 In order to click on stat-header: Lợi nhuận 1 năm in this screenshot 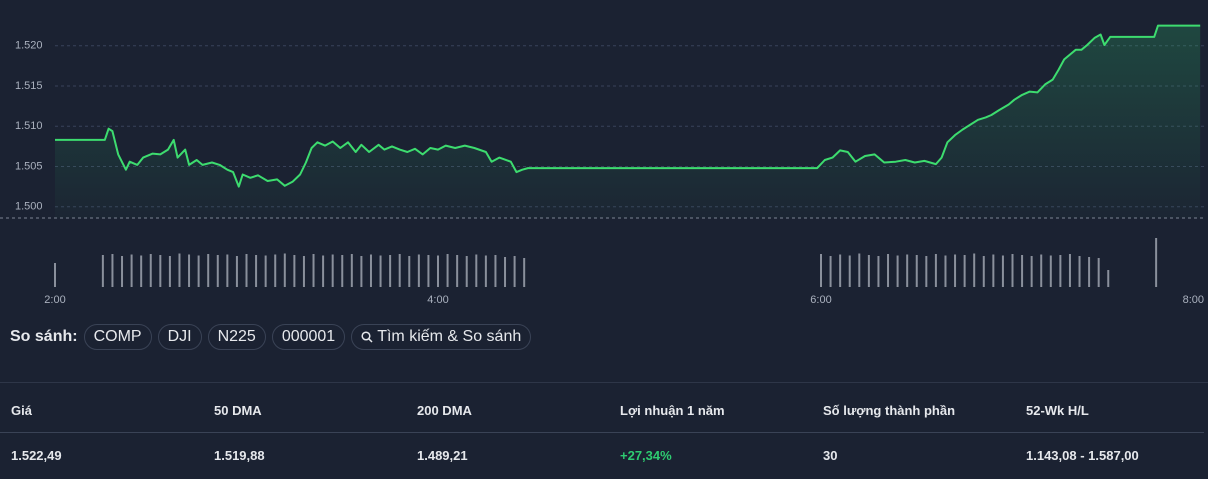, I will do `click(672, 410)`.